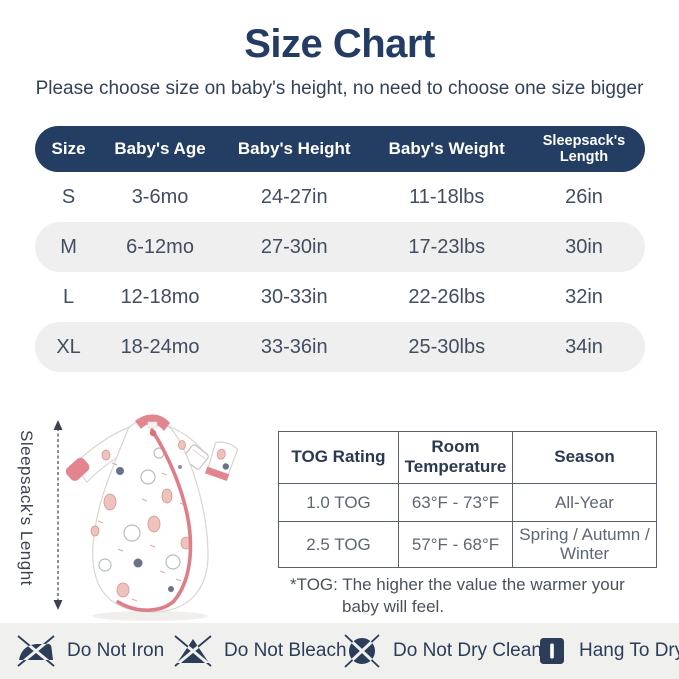 The width and height of the screenshot is (679, 679). Describe the element at coordinates (160, 148) in the screenshot. I see `column-header-age: Baby's Age` at that location.